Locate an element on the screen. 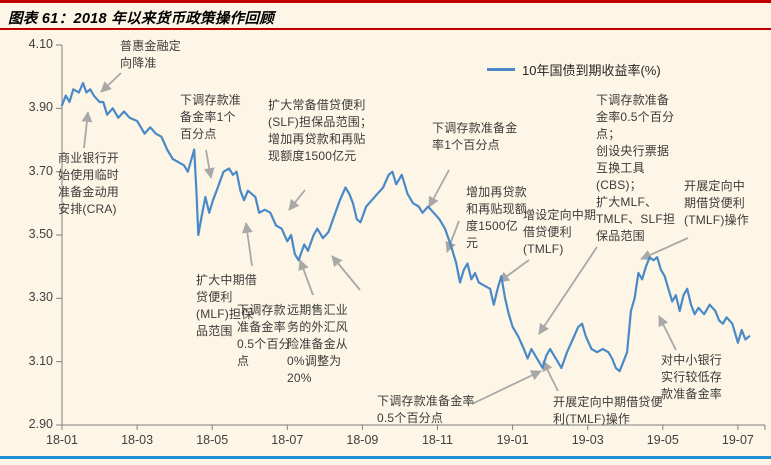 This screenshot has width=771, height=465. figure-title: 图表 61：2018 年以来货币政策操作回顾 is located at coordinates (141, 19).